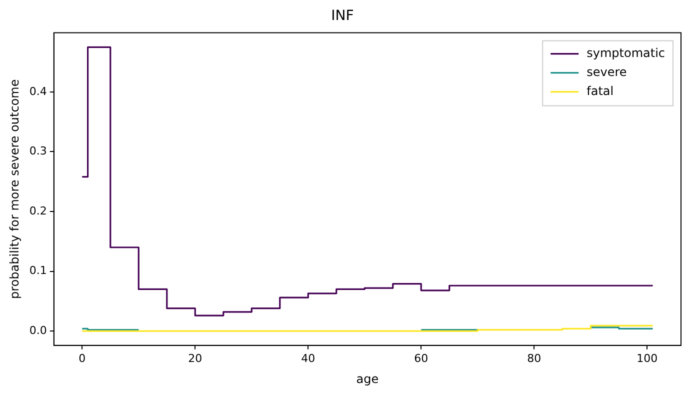 The image size is (691, 393). What do you see at coordinates (367, 379) in the screenshot?
I see `x-axis-title: age` at bounding box center [367, 379].